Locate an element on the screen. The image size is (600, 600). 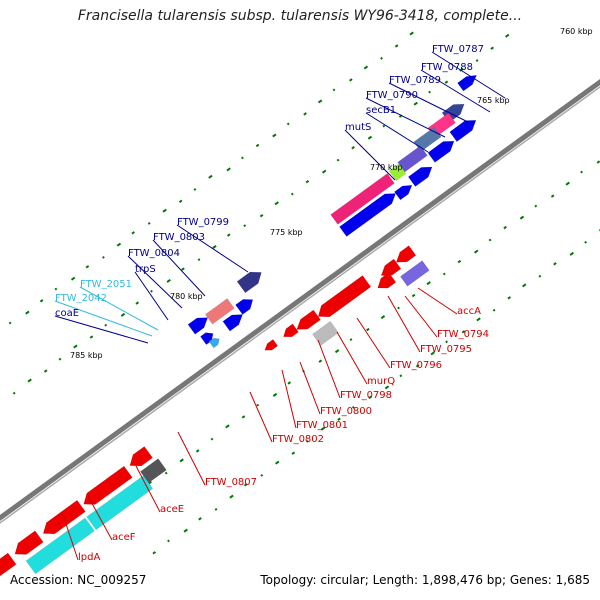
label-ftw-0789: FTW_0789 is located at coordinates (415, 80).